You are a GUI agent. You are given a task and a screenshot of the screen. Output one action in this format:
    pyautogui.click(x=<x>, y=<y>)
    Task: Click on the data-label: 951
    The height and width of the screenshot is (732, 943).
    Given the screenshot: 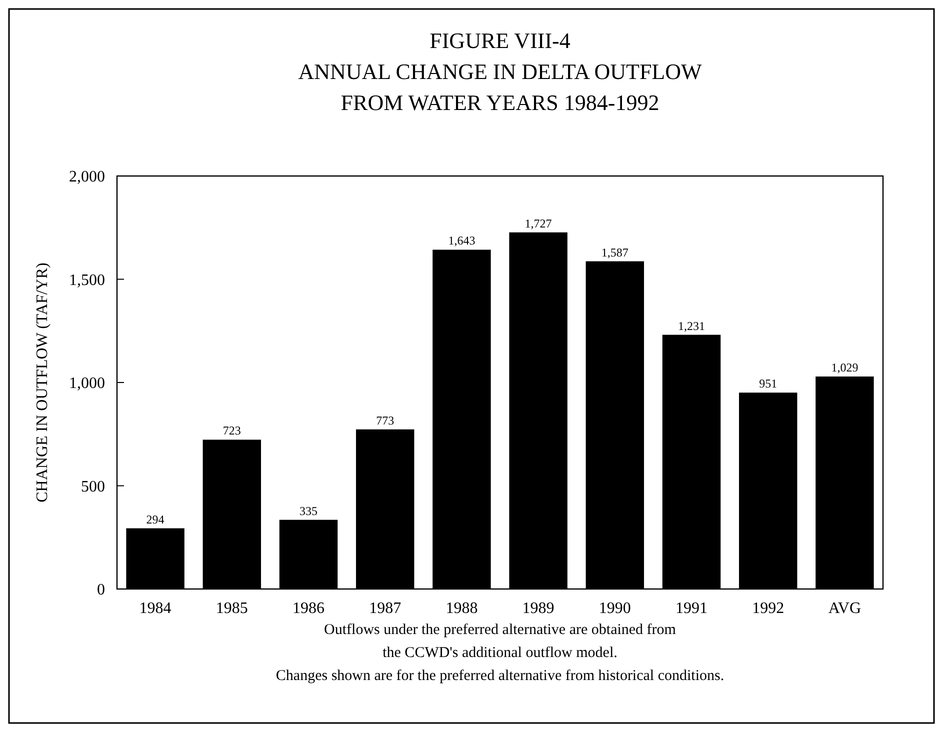 What is the action you would take?
    pyautogui.click(x=768, y=383)
    